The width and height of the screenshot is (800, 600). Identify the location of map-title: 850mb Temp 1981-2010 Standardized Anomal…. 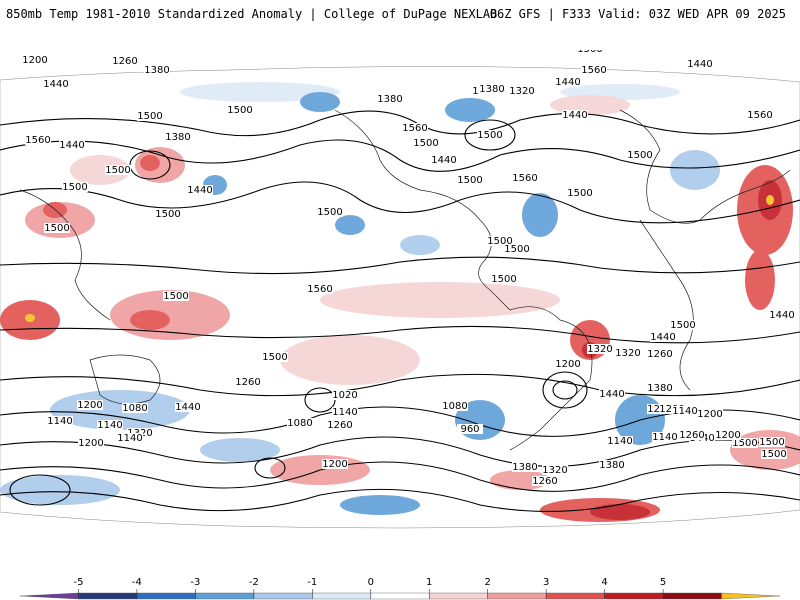
(252, 14).